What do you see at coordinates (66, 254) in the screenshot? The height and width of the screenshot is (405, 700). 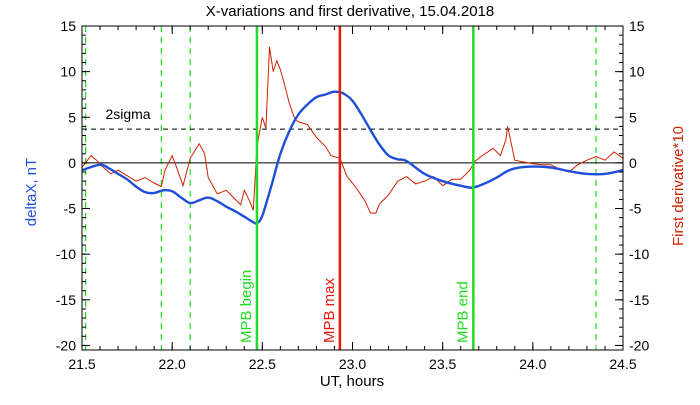 I see `y-tick-label-left: -10` at bounding box center [66, 254].